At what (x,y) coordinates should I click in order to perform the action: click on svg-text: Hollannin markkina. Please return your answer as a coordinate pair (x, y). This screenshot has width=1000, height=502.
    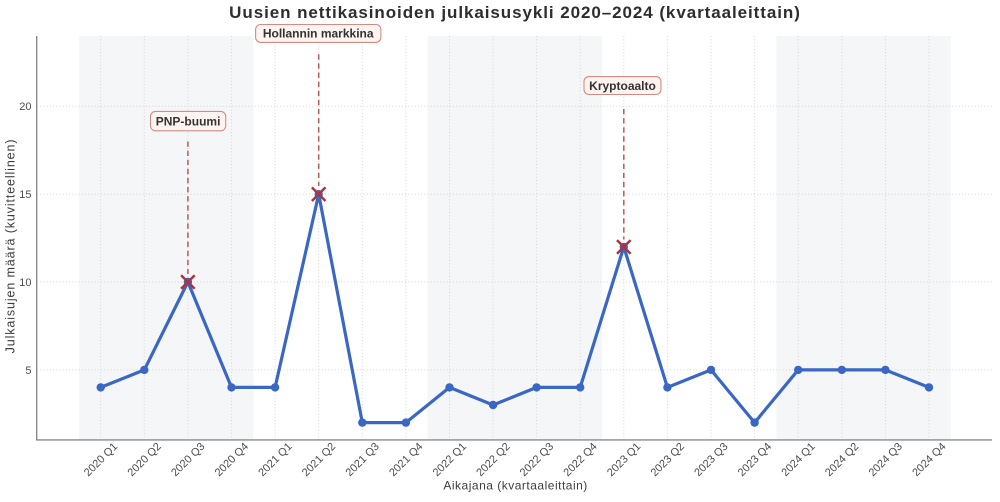
    Looking at the image, I should click on (318, 34).